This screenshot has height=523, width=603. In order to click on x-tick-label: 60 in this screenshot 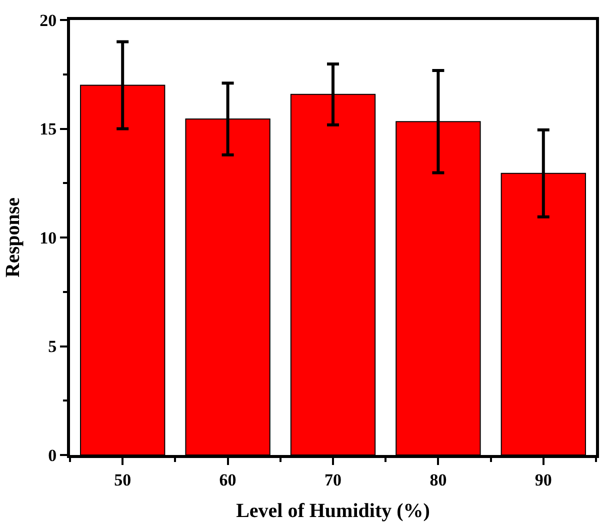, I will do `click(227, 480)`.